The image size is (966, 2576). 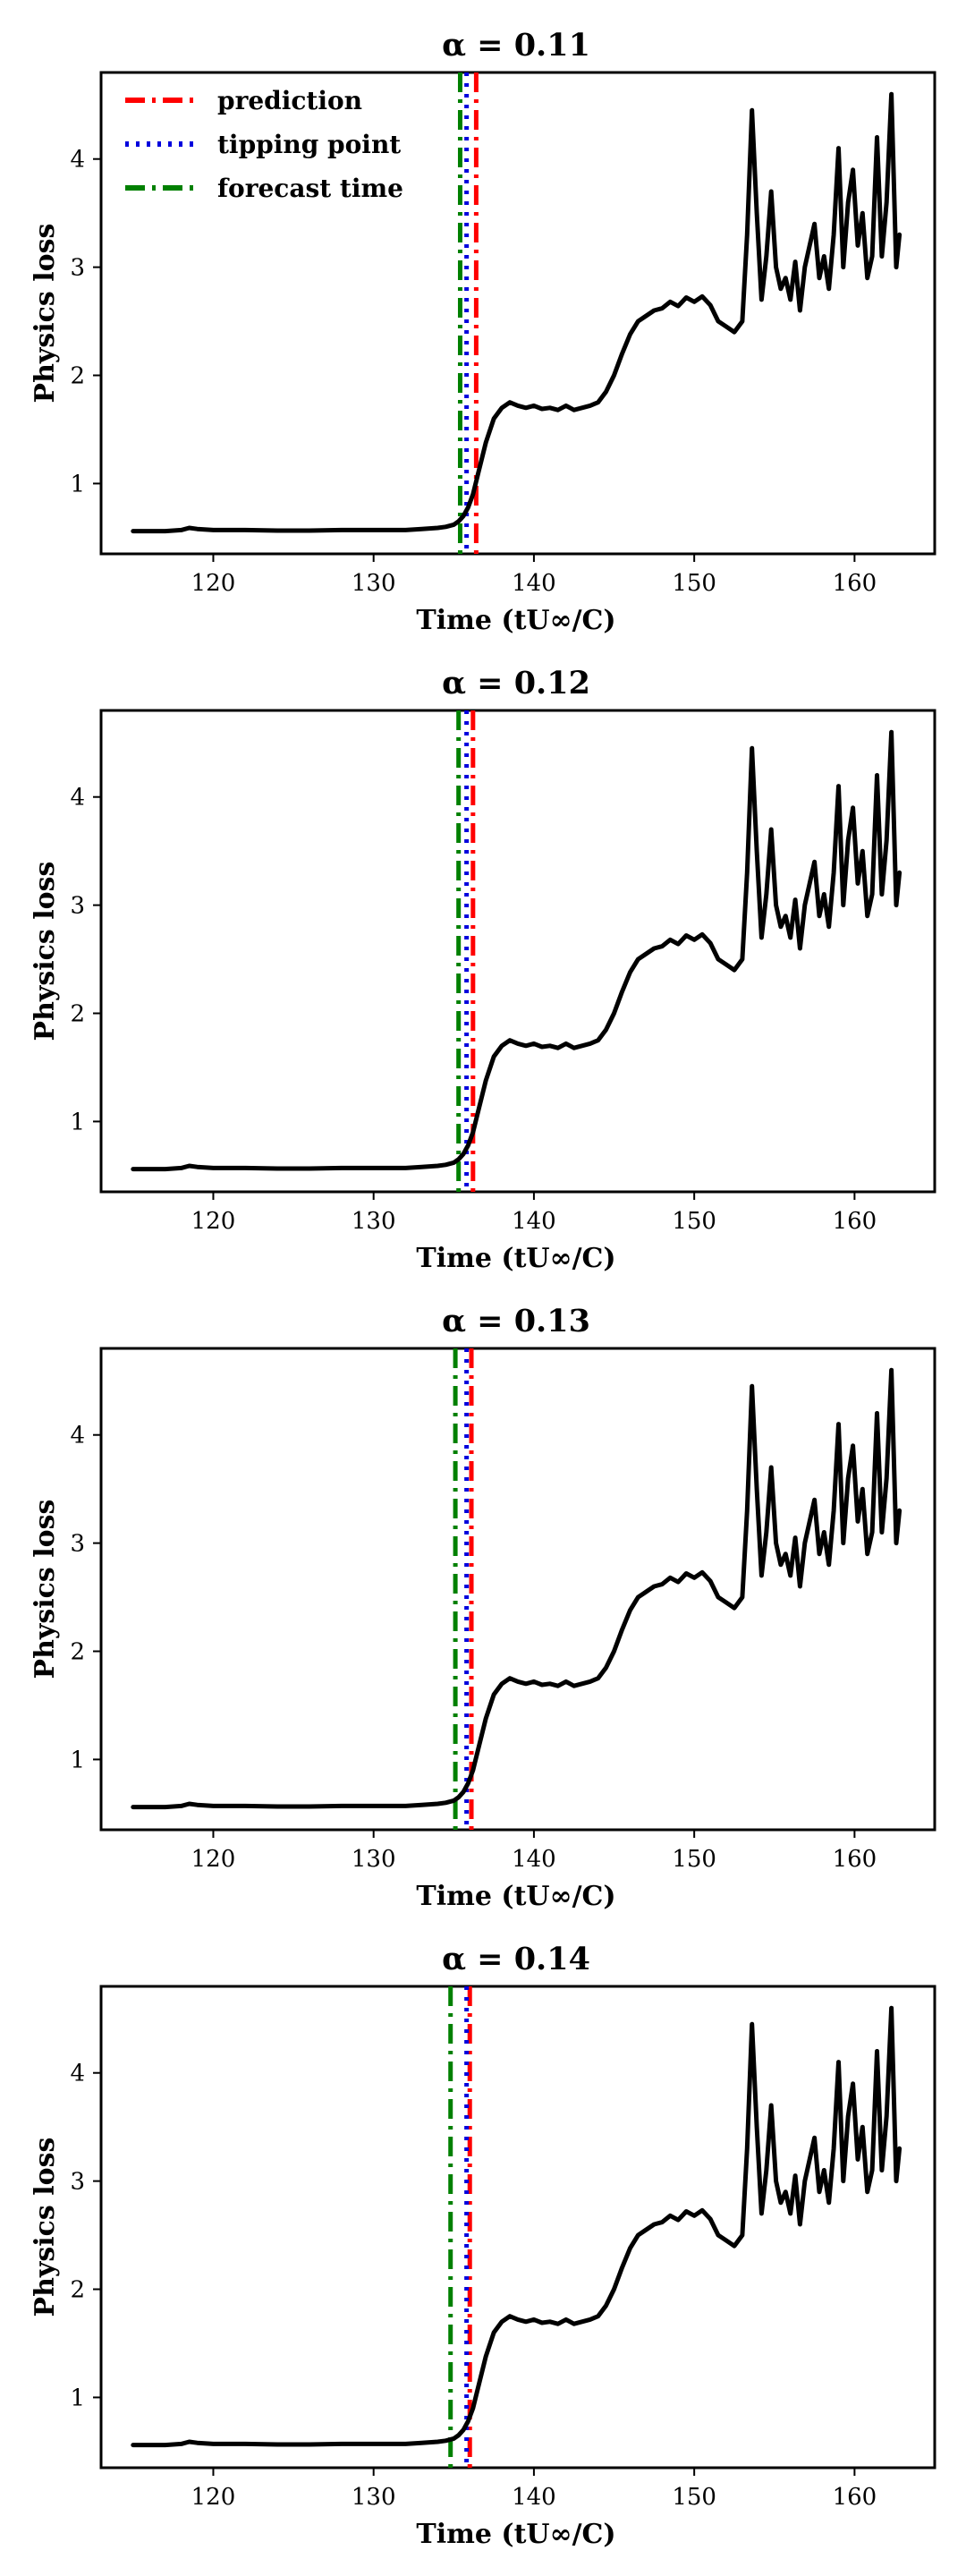 I want to click on subplot-title: α = 0.12, so click(x=516, y=683).